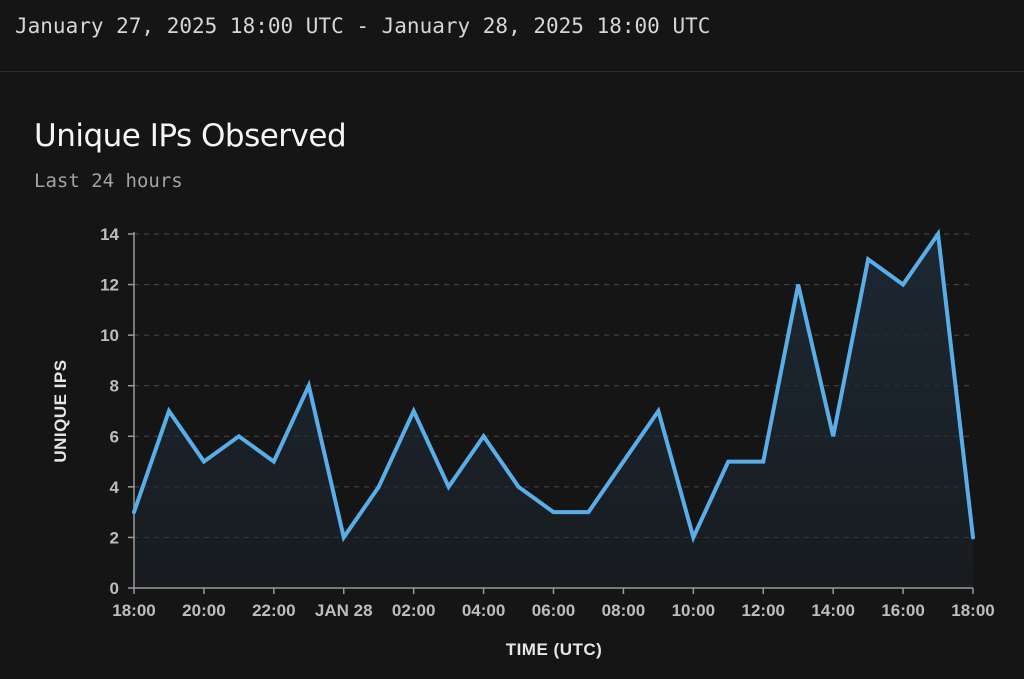  I want to click on x-tick-label: 02:00, so click(413, 610).